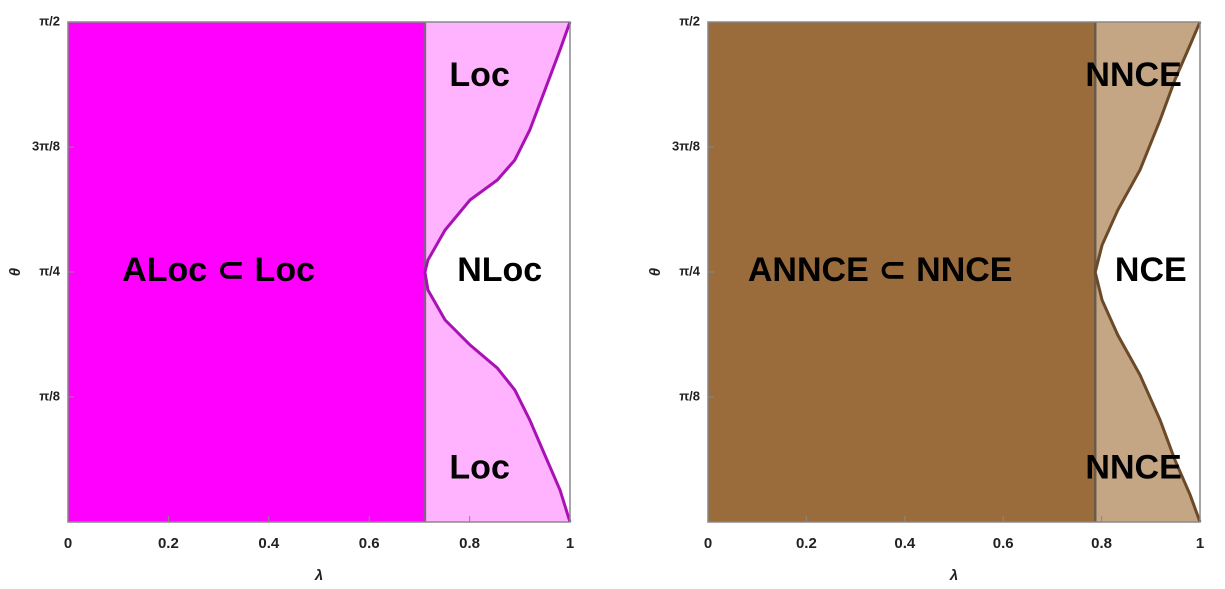 This screenshot has width=1225, height=589. I want to click on region-label: NLoc, so click(499, 270).